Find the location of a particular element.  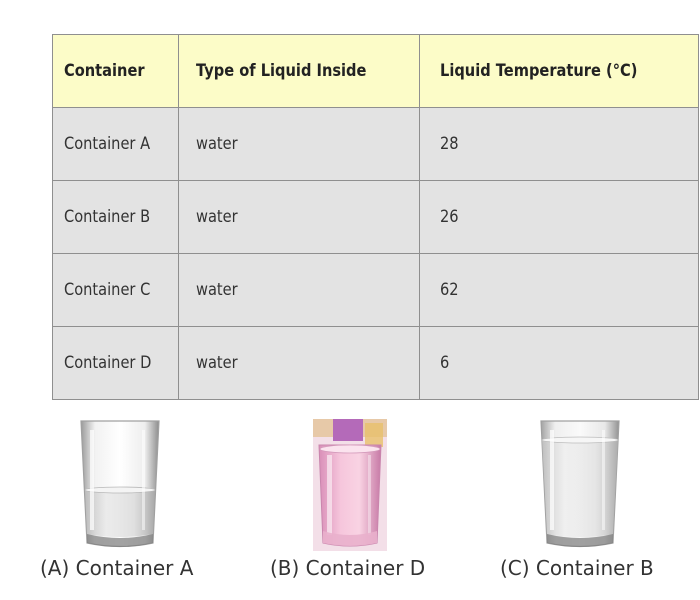

table-row: Container C water 62 is located at coordinates (375, 290).